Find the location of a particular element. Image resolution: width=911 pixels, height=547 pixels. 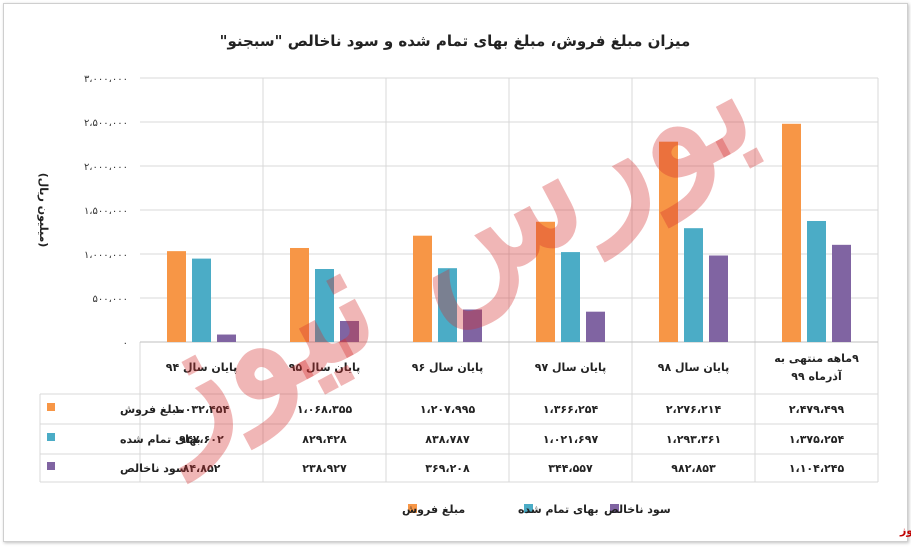

y-axis-label: (میلیون ریال) is located at coordinates (43, 210).